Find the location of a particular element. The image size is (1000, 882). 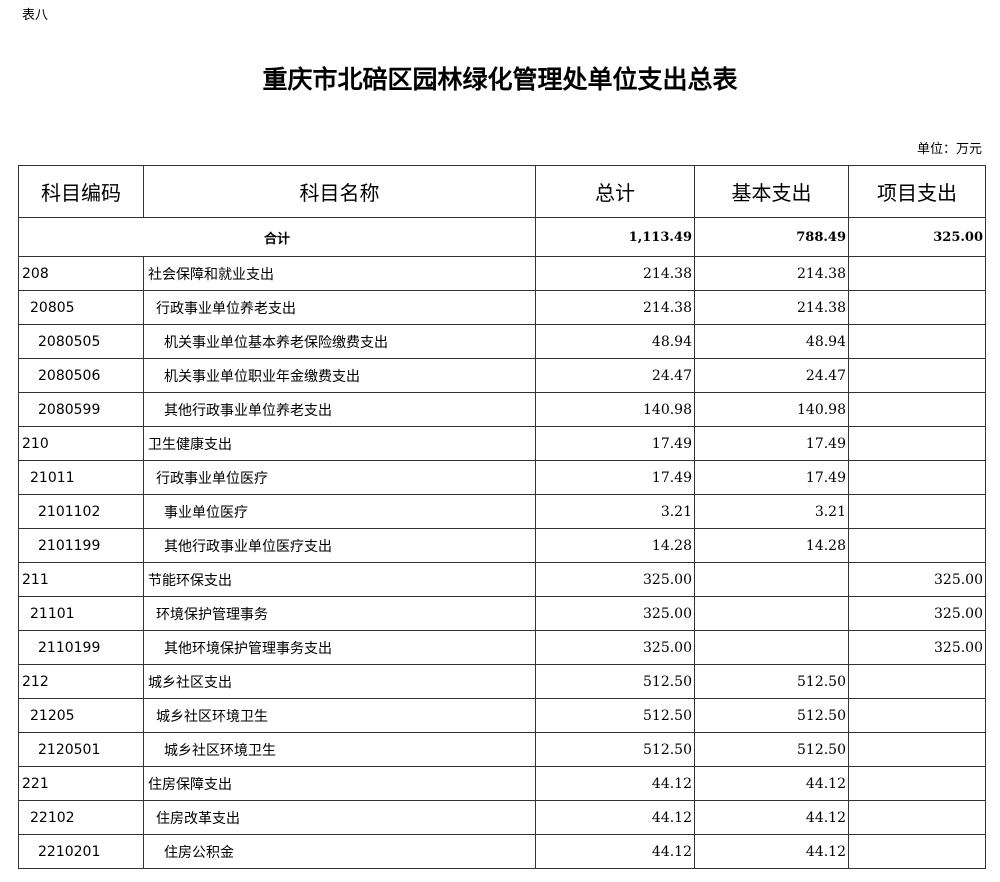

cell-code: 2080505 is located at coordinates (81, 341).